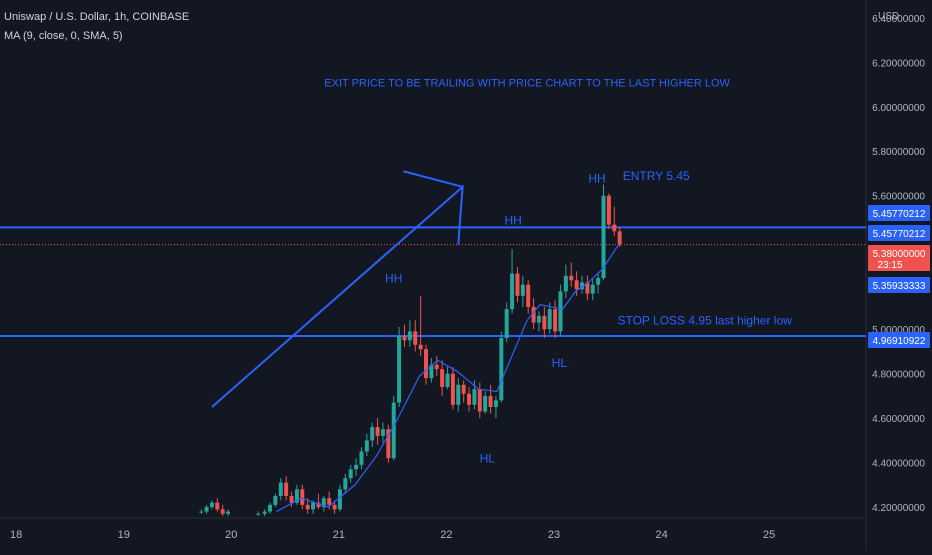  What do you see at coordinates (888, 16) in the screenshot?
I see `currency-label: USD` at bounding box center [888, 16].